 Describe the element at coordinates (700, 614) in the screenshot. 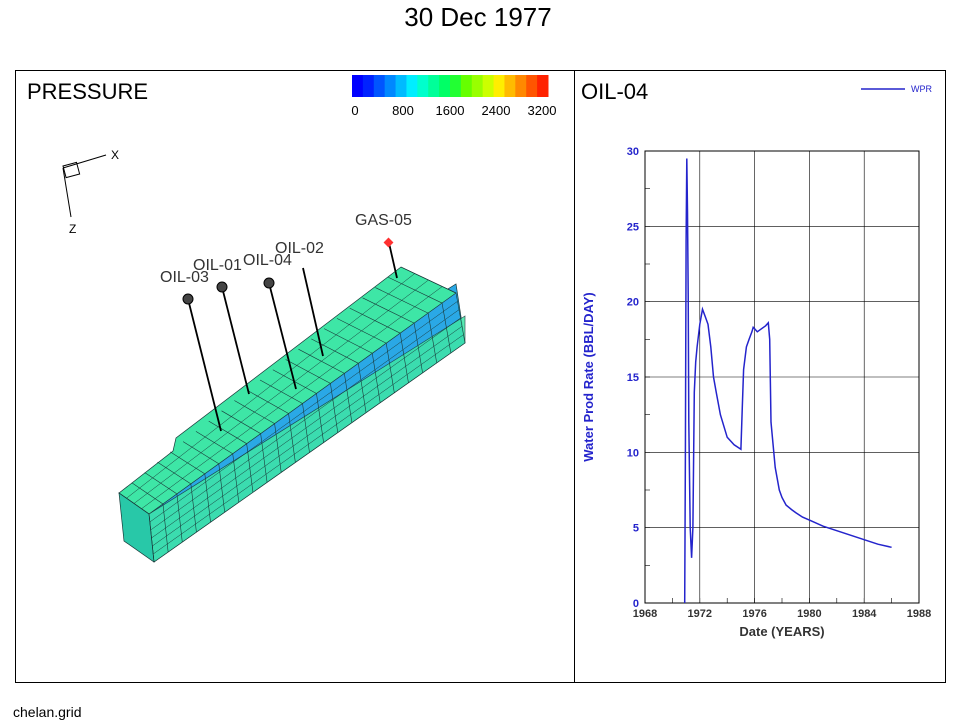

I see `x-tick-label: 1972` at that location.